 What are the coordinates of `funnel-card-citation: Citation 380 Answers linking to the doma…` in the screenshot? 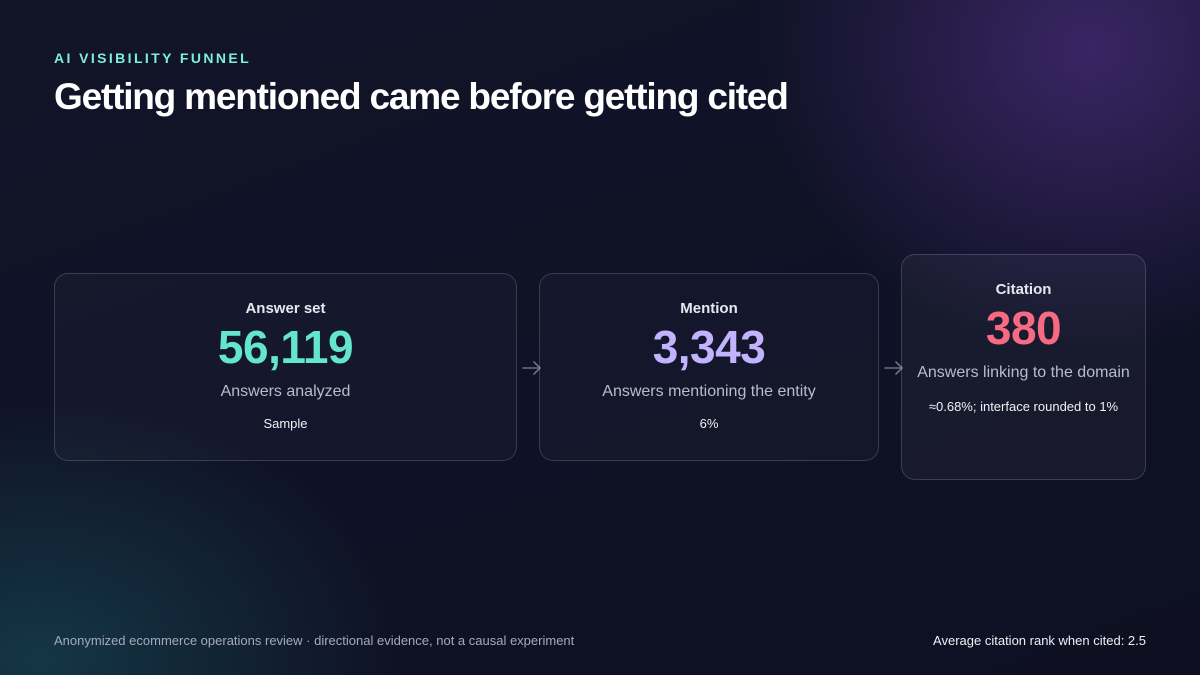 It's located at (1023, 367).